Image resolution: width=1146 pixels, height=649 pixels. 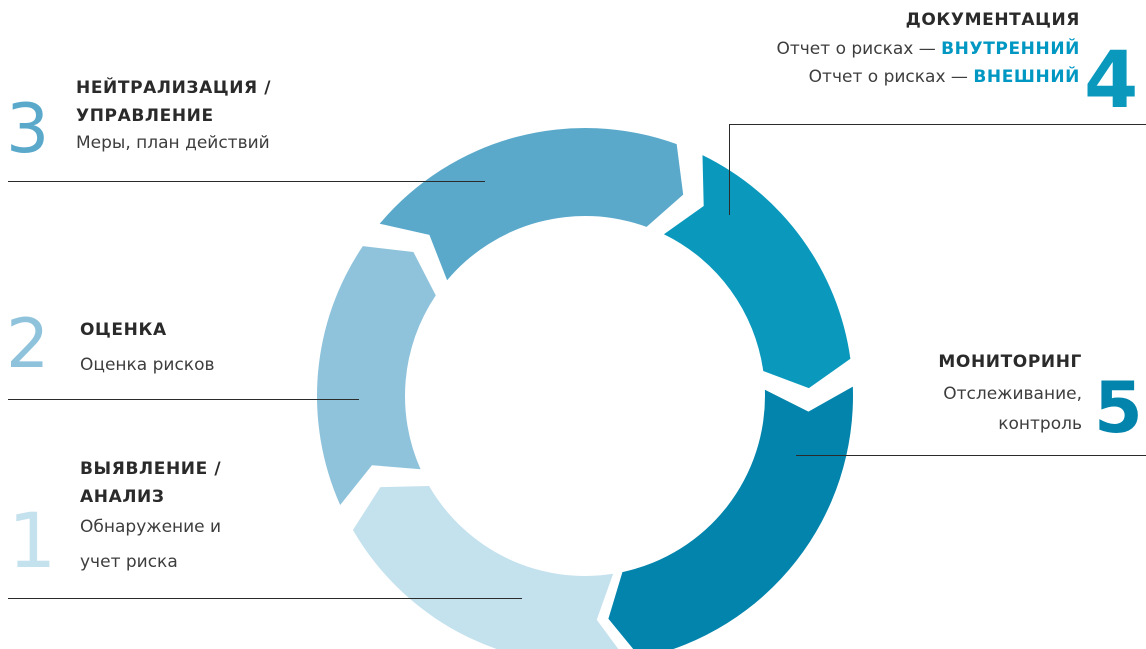 What do you see at coordinates (122, 497) in the screenshot?
I see `stage-title-1-line2: АНАЛИЗ` at bounding box center [122, 497].